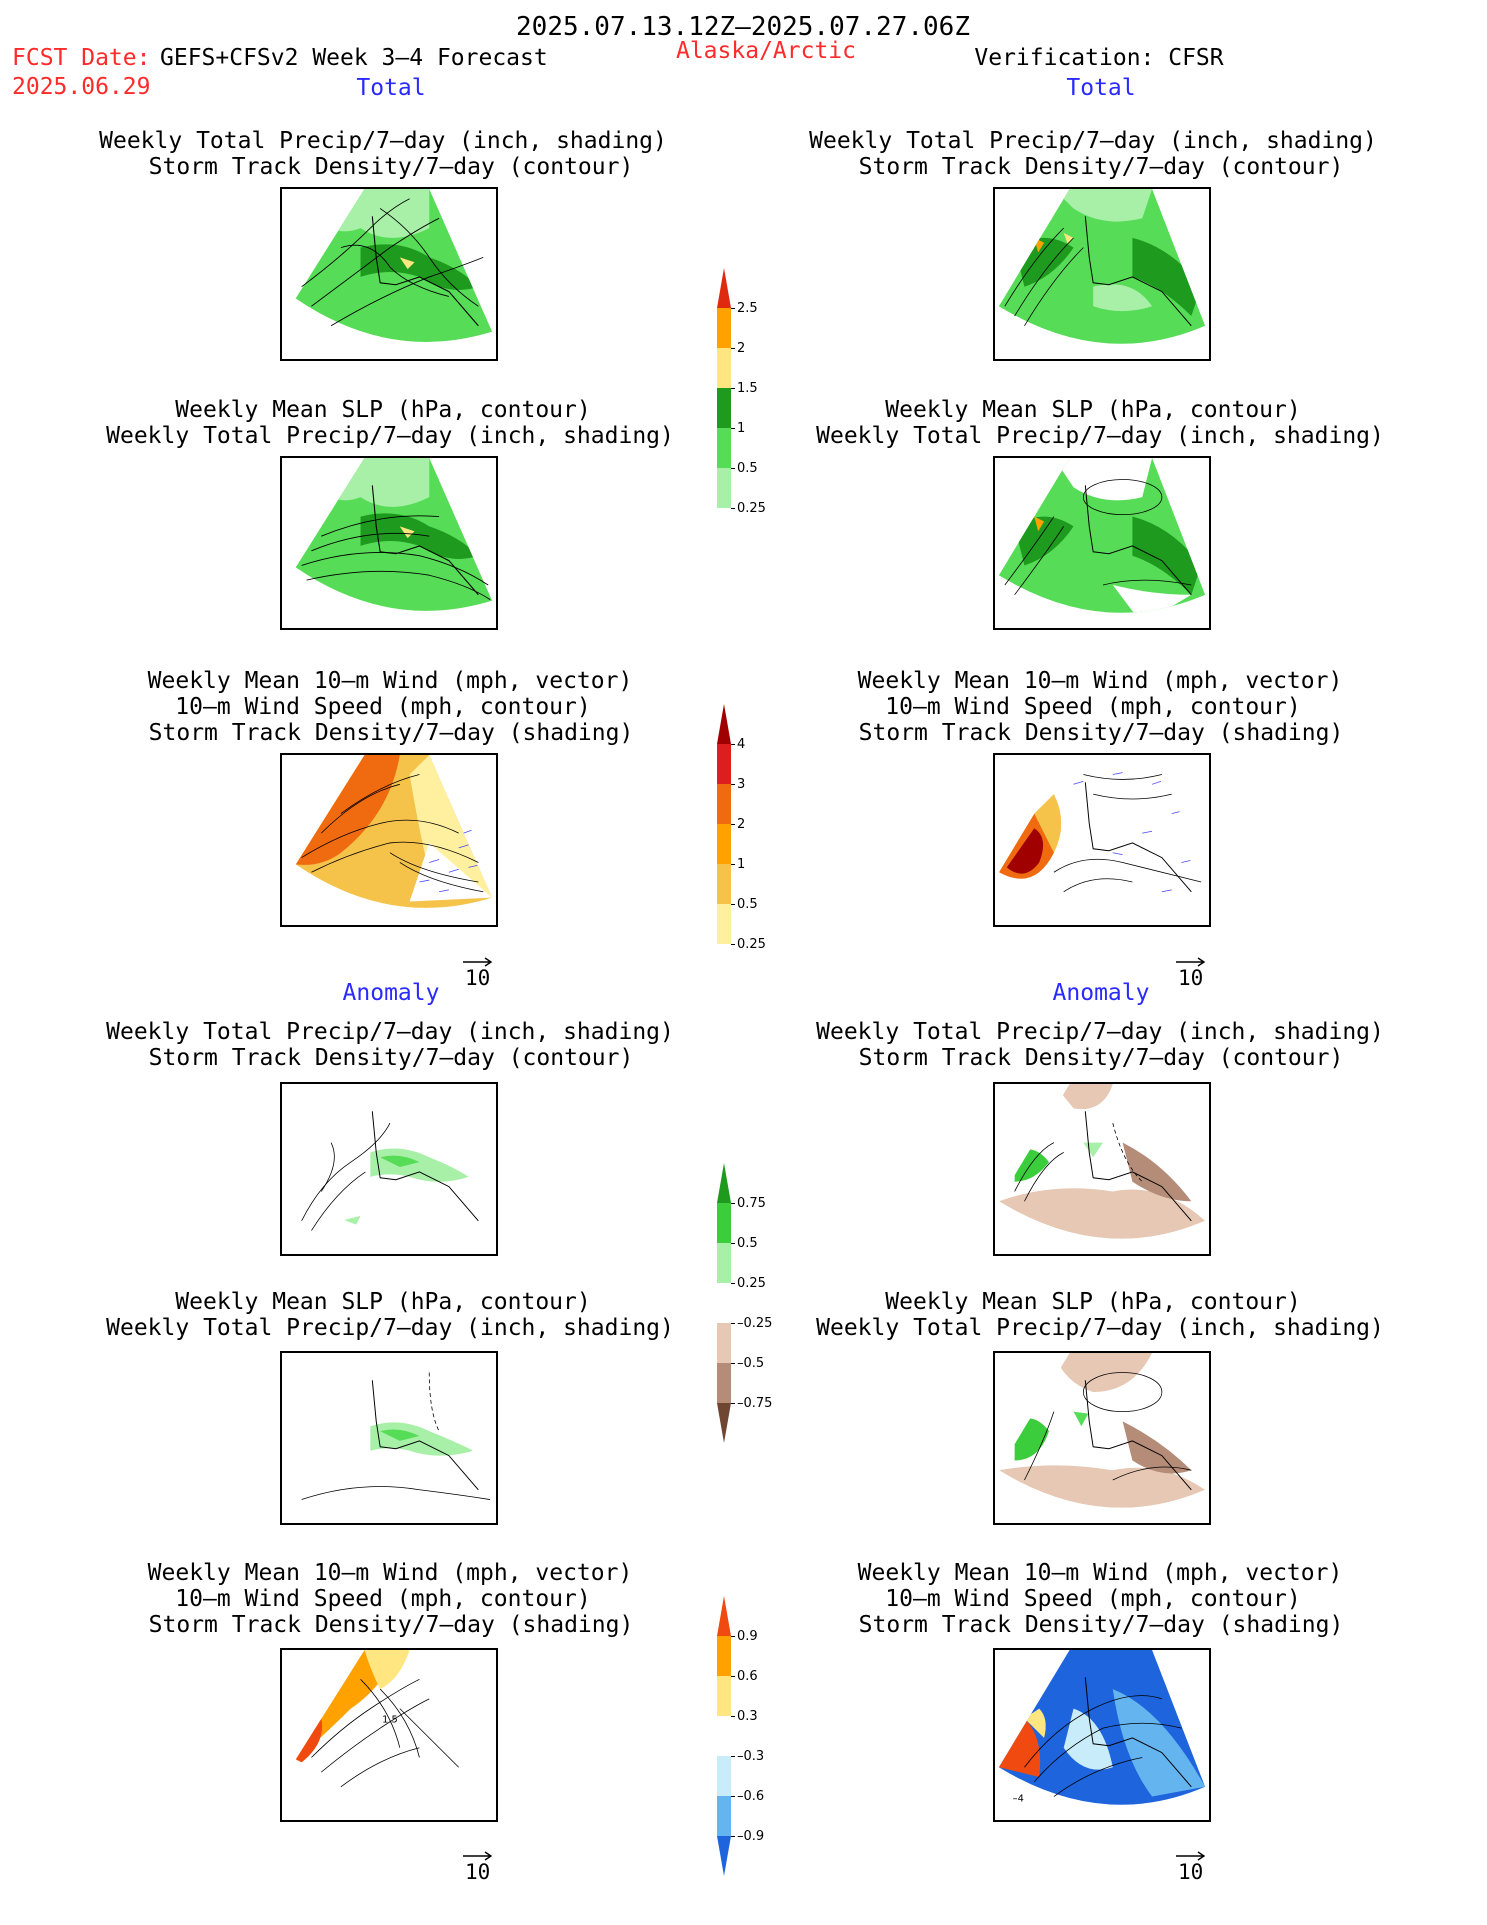 This screenshot has width=1487, height=1925. I want to click on date-range: 2025.07.13.12Z–2025.07.27.06Z, so click(743, 27).